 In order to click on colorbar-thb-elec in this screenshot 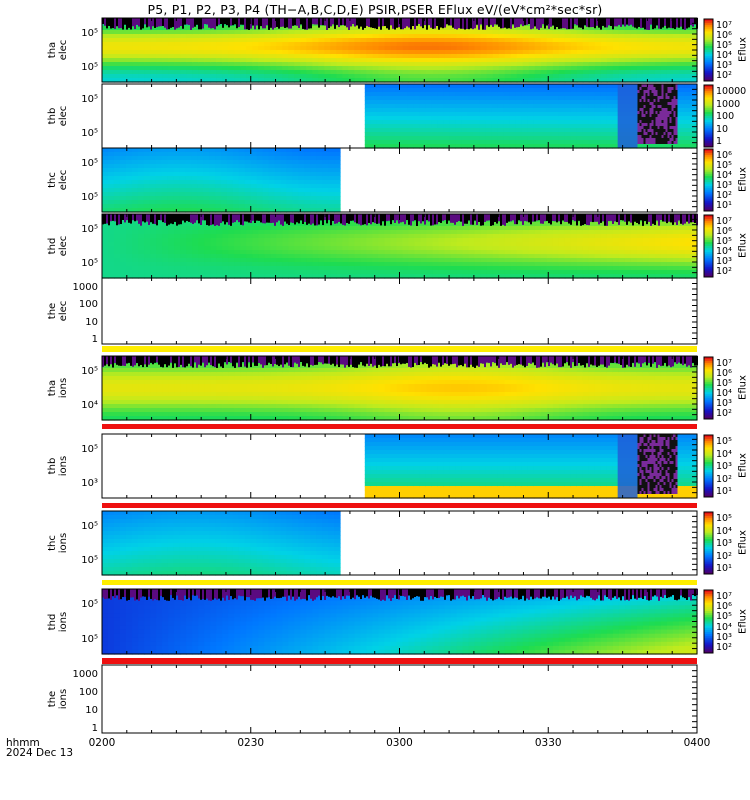, I will do `click(708, 116)`.